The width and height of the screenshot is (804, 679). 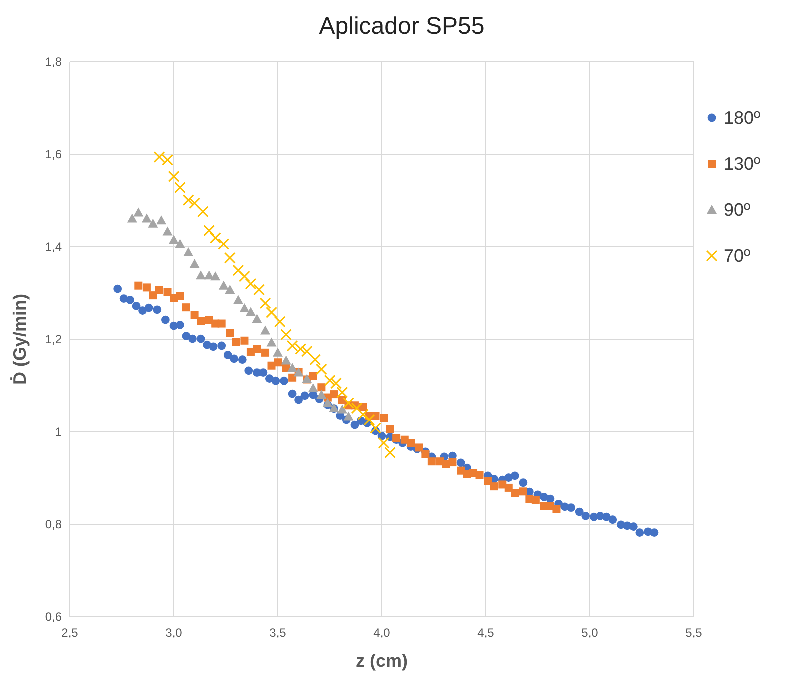 I want to click on x-tick-label: 5,0, so click(x=590, y=633).